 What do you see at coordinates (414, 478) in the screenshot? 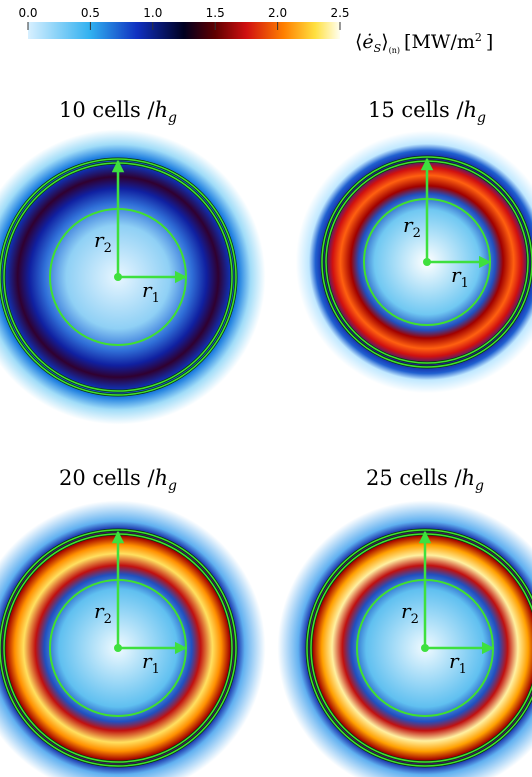
I see `title-text: 25 cells /` at bounding box center [414, 478].